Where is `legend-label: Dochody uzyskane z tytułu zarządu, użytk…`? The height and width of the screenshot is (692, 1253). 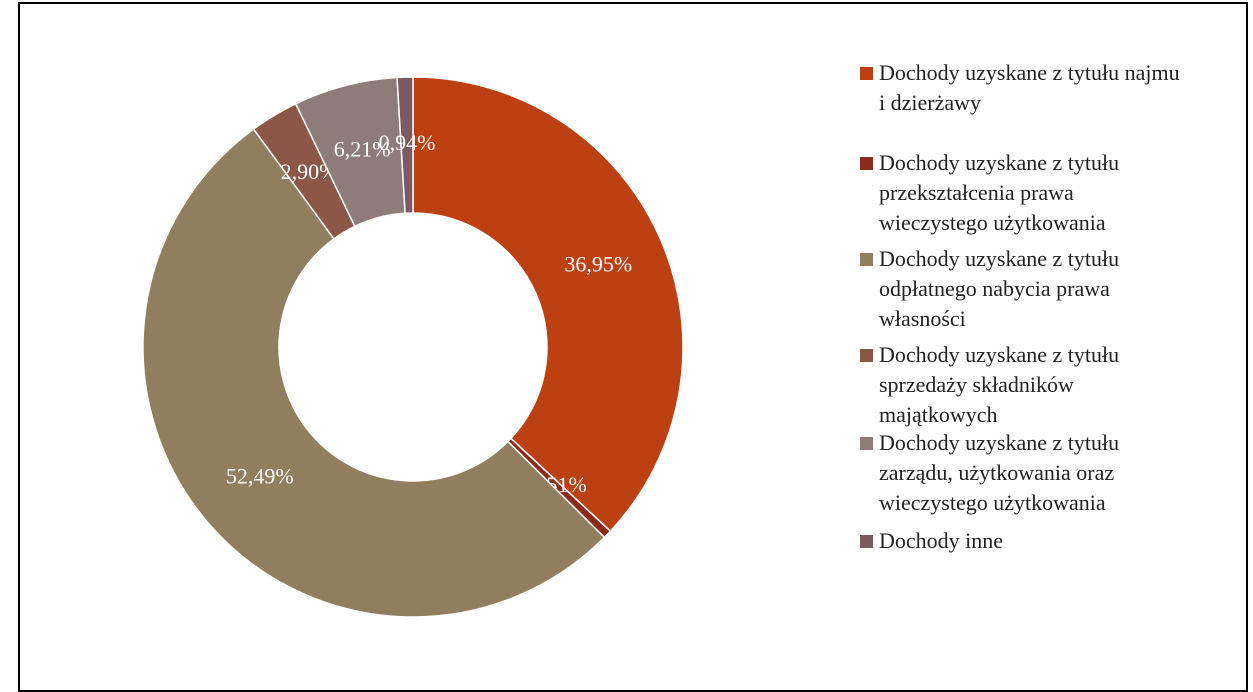 legend-label: Dochody uzyskane z tytułu zarządu, użytk… is located at coordinates (999, 472).